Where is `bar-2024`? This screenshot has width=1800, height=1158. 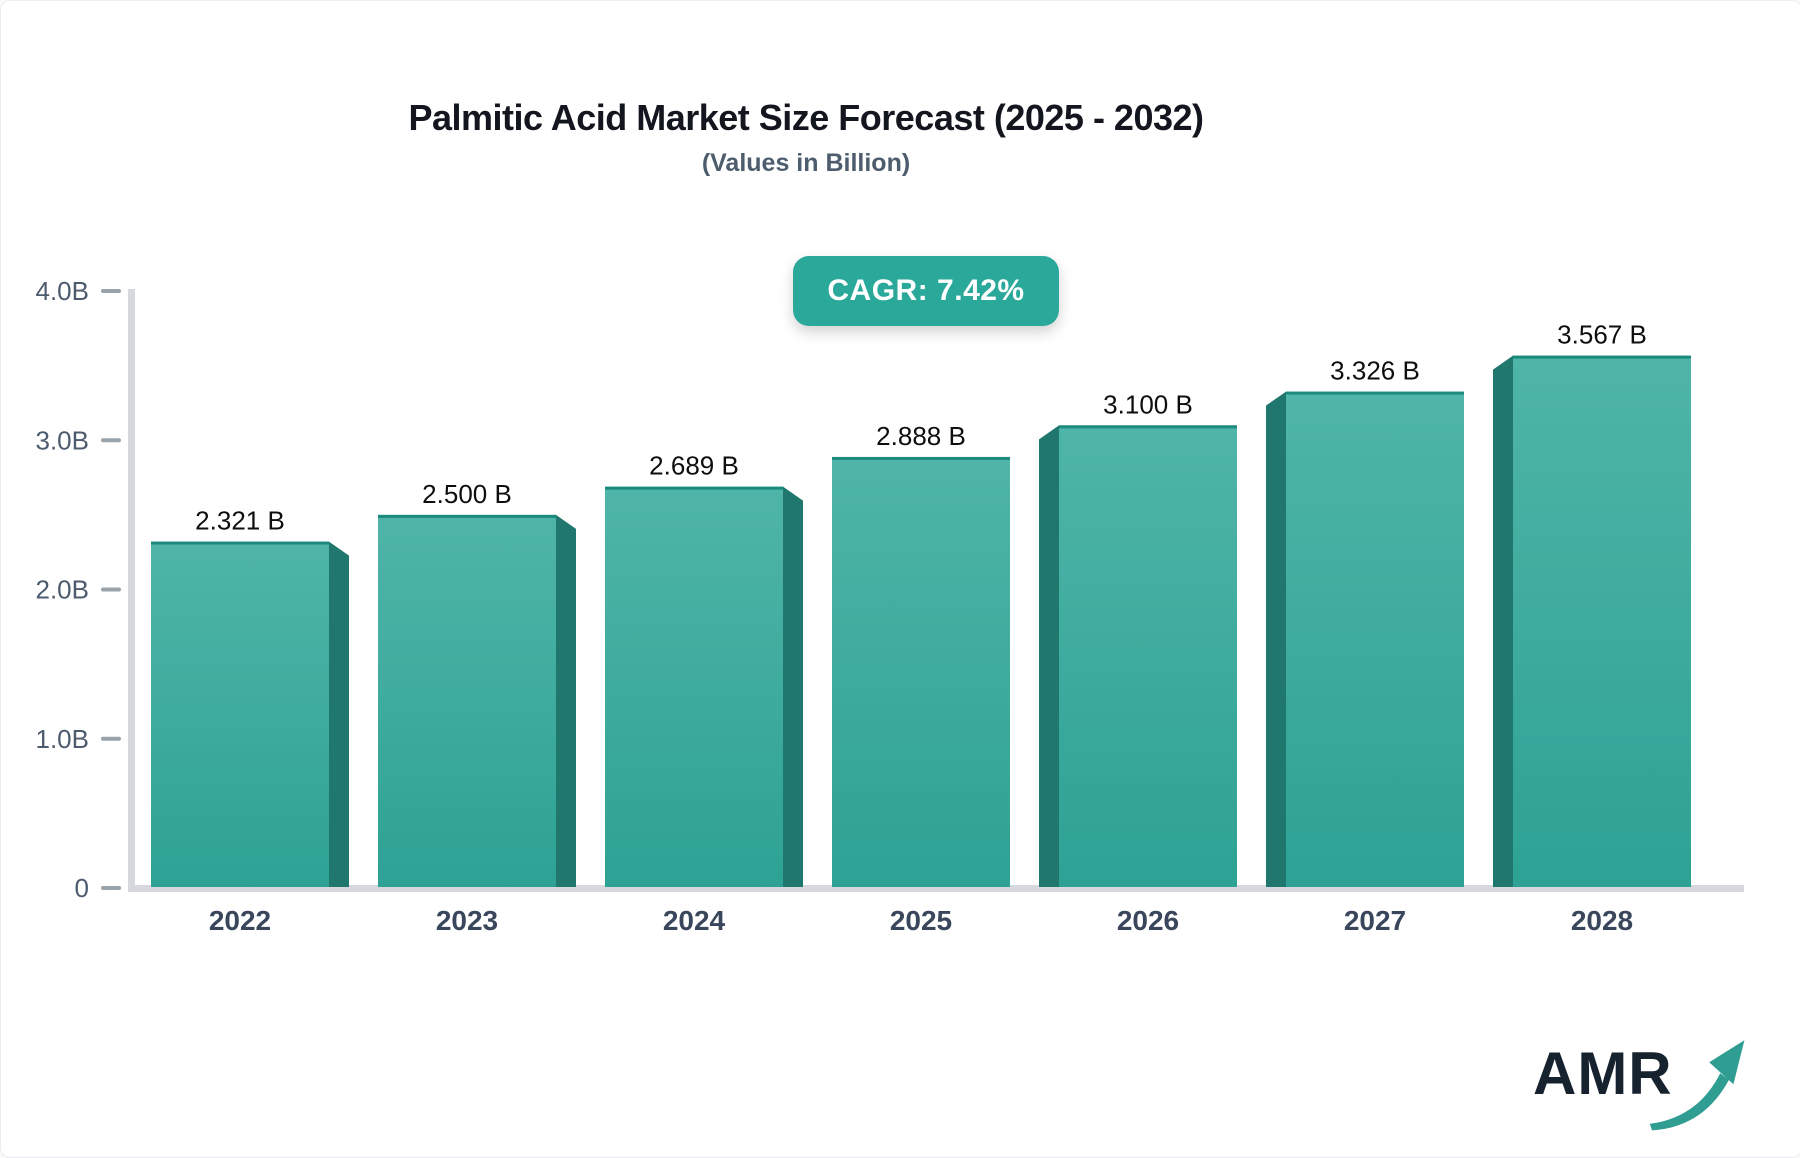
bar-2024 is located at coordinates (694, 686).